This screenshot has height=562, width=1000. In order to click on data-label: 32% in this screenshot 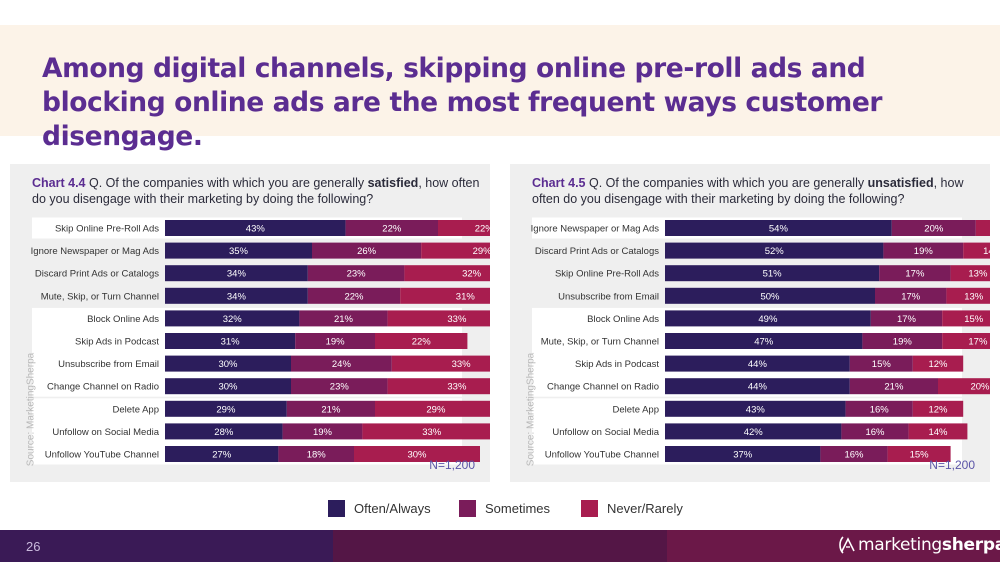, I will do `click(472, 274)`.